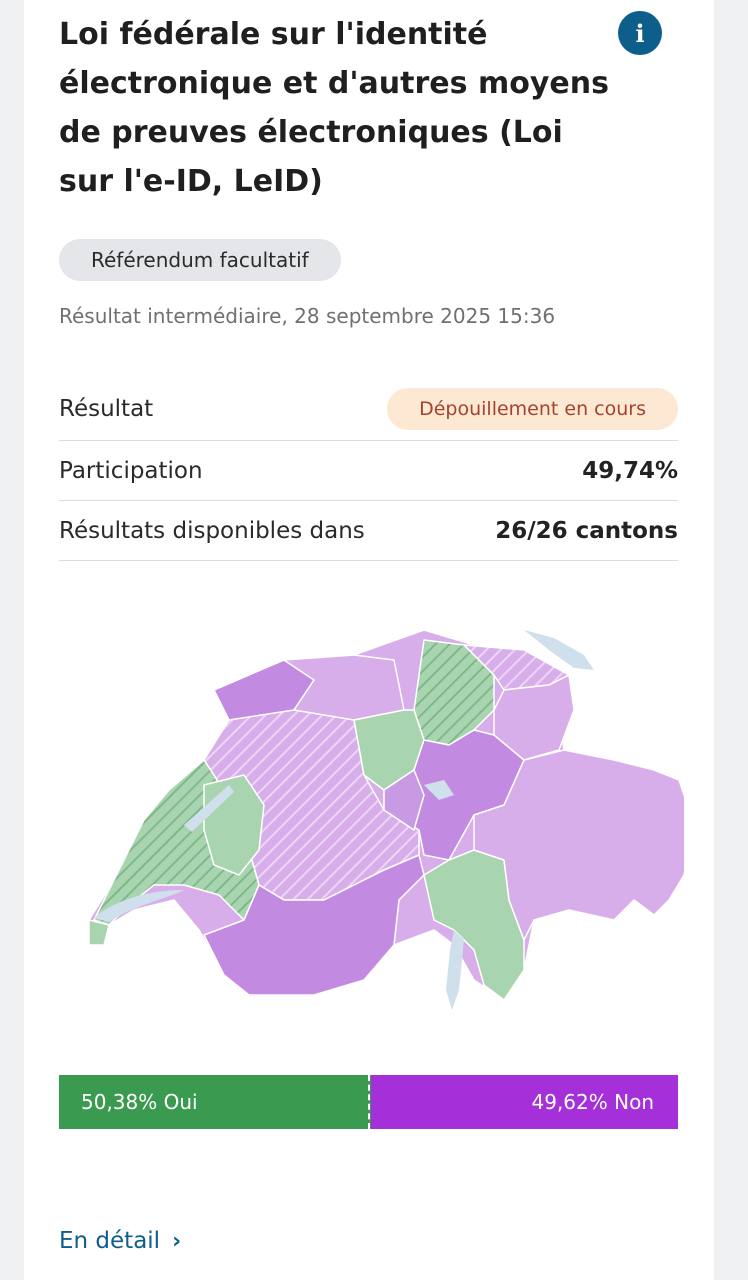  What do you see at coordinates (177, 1241) in the screenshot?
I see `chevron-right-icon: ›` at bounding box center [177, 1241].